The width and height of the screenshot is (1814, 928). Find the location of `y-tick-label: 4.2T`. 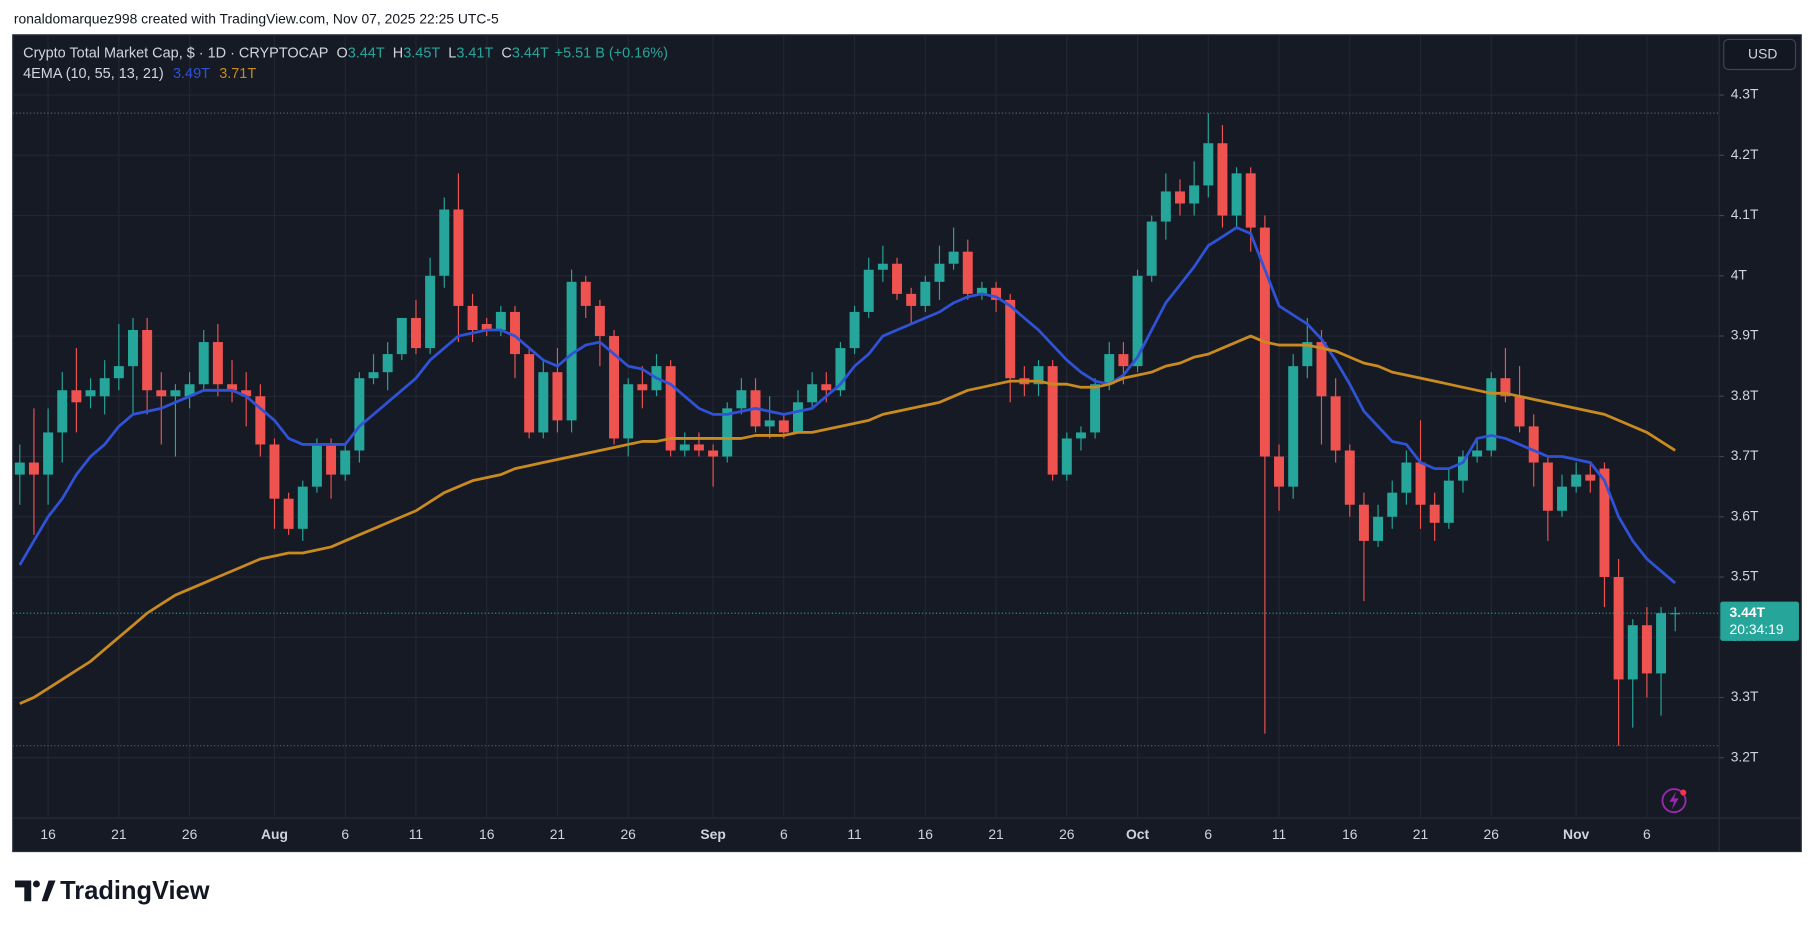

y-tick-label: 4.2T is located at coordinates (1745, 154).